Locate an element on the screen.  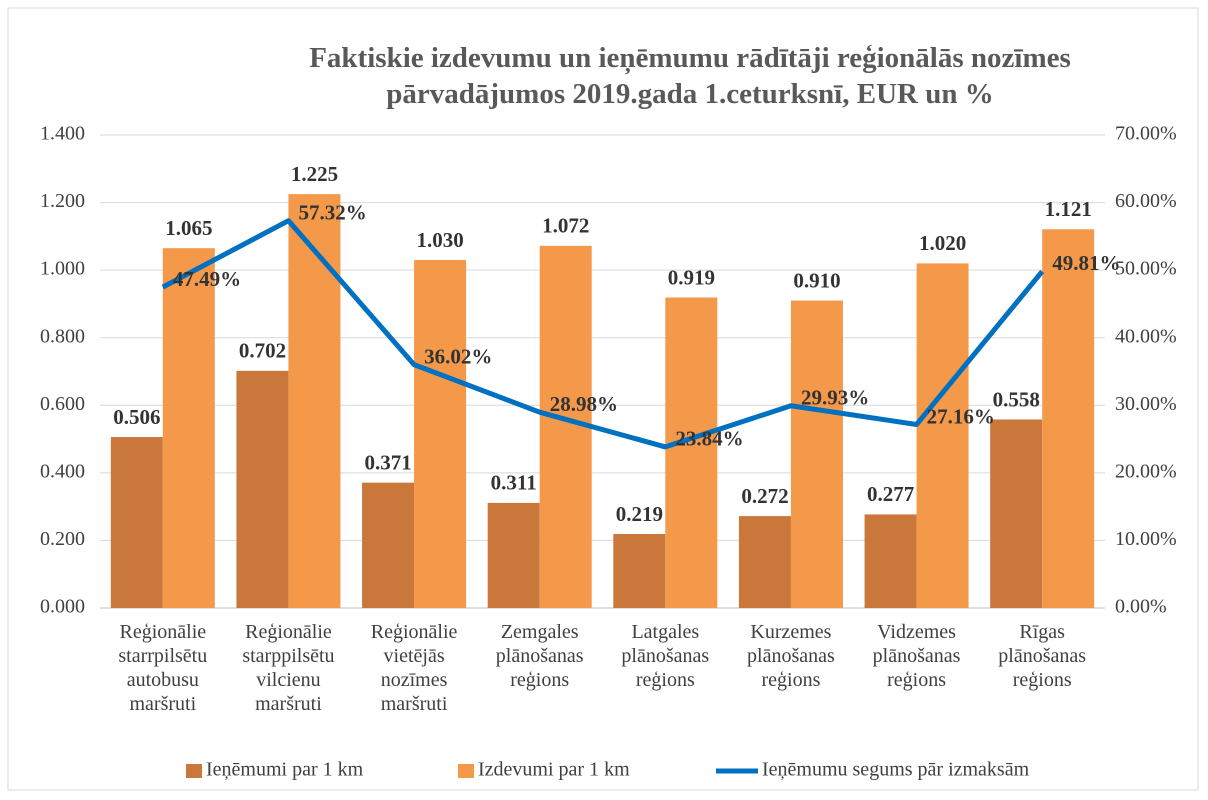
data-label: 1.020 is located at coordinates (942, 243).